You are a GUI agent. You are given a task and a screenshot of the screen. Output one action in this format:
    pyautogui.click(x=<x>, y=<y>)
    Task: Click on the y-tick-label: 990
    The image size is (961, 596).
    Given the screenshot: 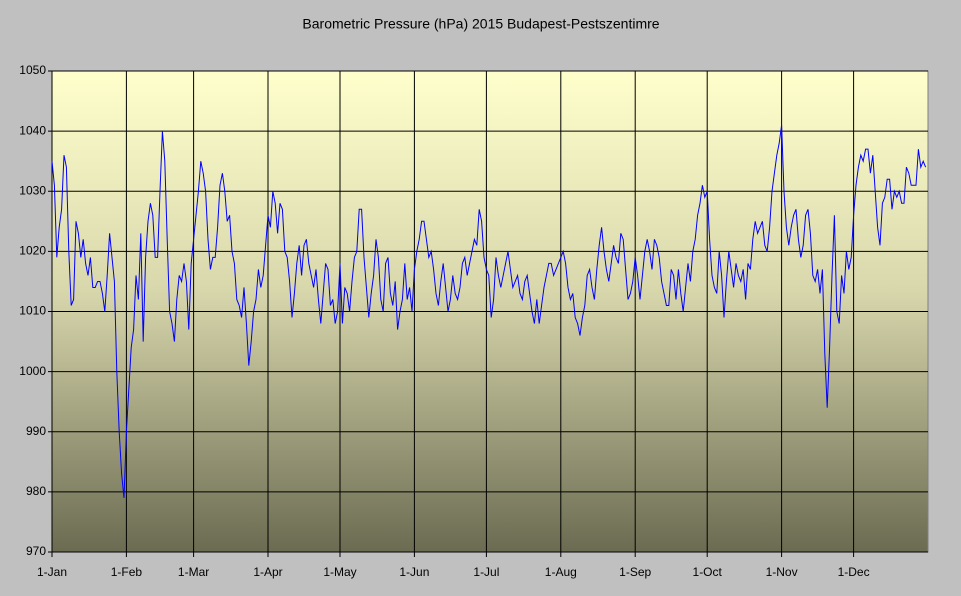 What is the action you would take?
    pyautogui.click(x=36, y=431)
    